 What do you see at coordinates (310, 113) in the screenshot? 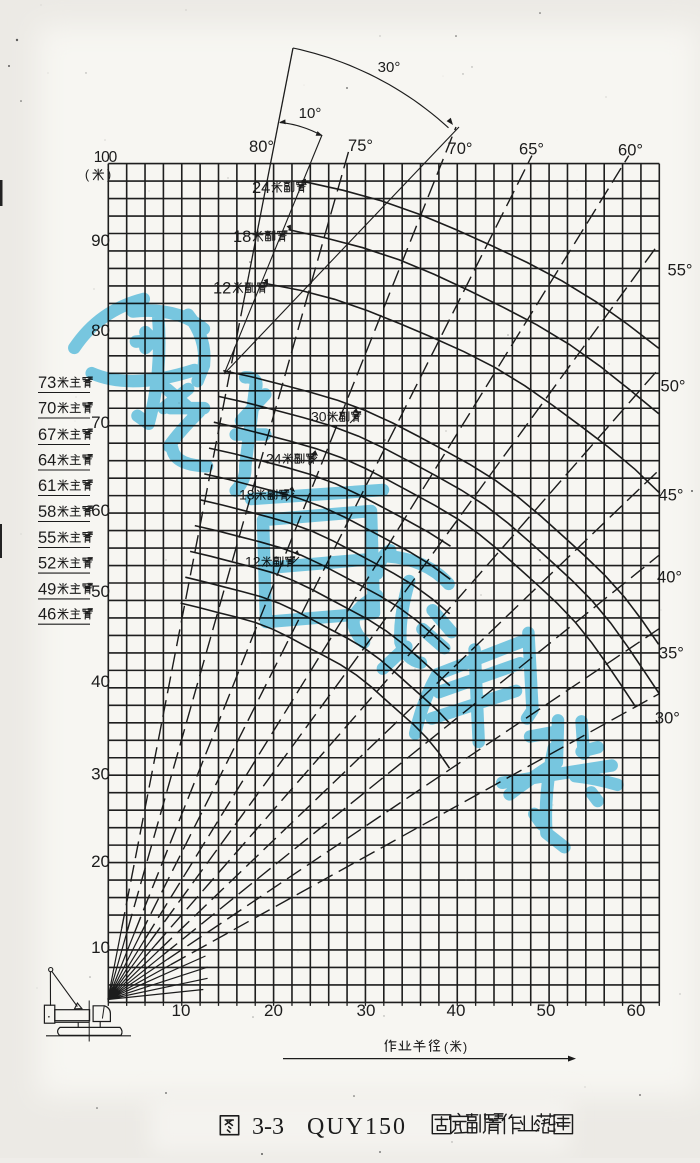
I see `svg-text: 10°` at bounding box center [310, 113].